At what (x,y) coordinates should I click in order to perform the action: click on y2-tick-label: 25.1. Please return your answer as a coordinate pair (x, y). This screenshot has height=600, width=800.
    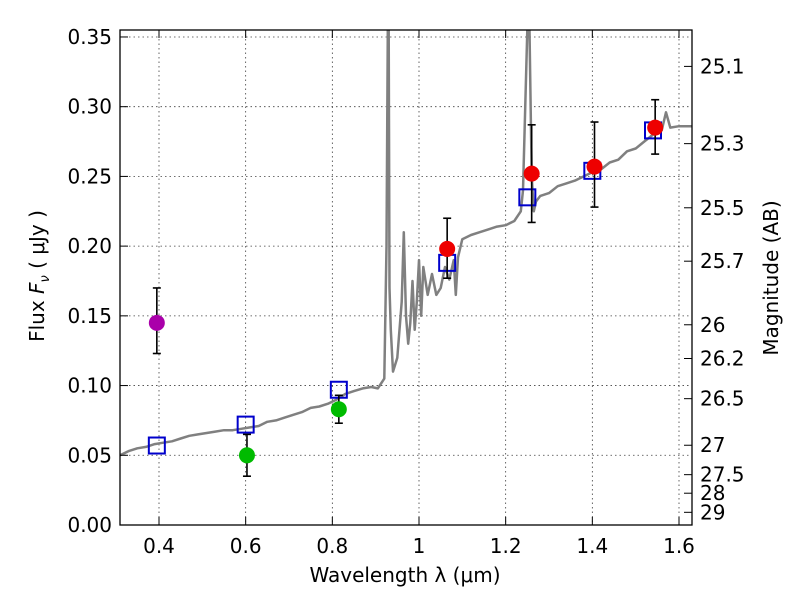
    Looking at the image, I should click on (722, 66).